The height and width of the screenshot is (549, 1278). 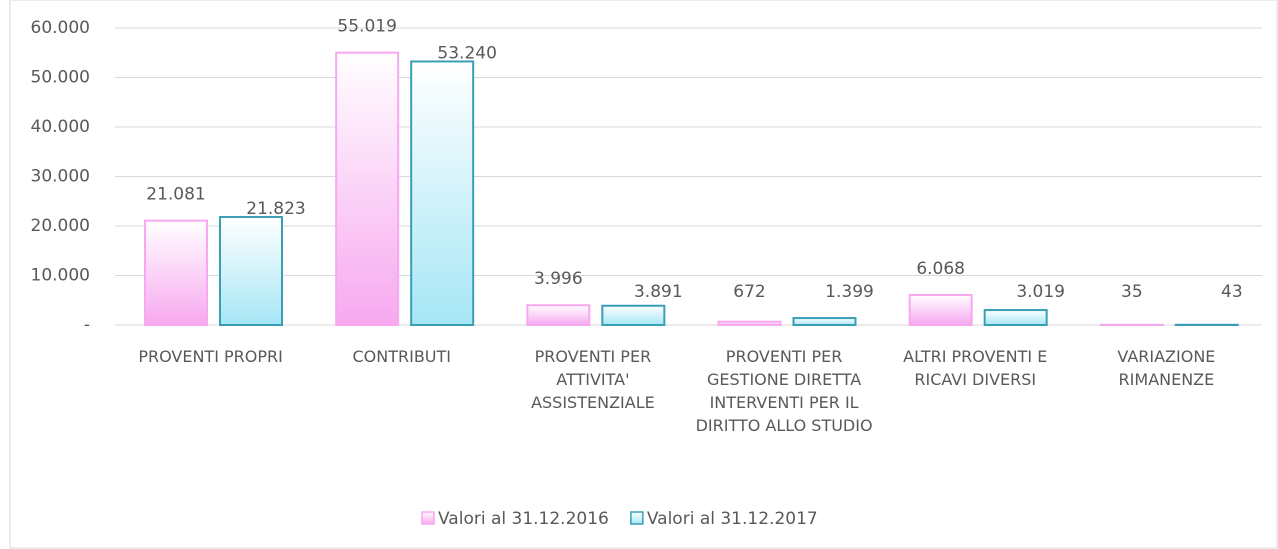 What do you see at coordinates (275, 209) in the screenshot?
I see `data-label: 21.823` at bounding box center [275, 209].